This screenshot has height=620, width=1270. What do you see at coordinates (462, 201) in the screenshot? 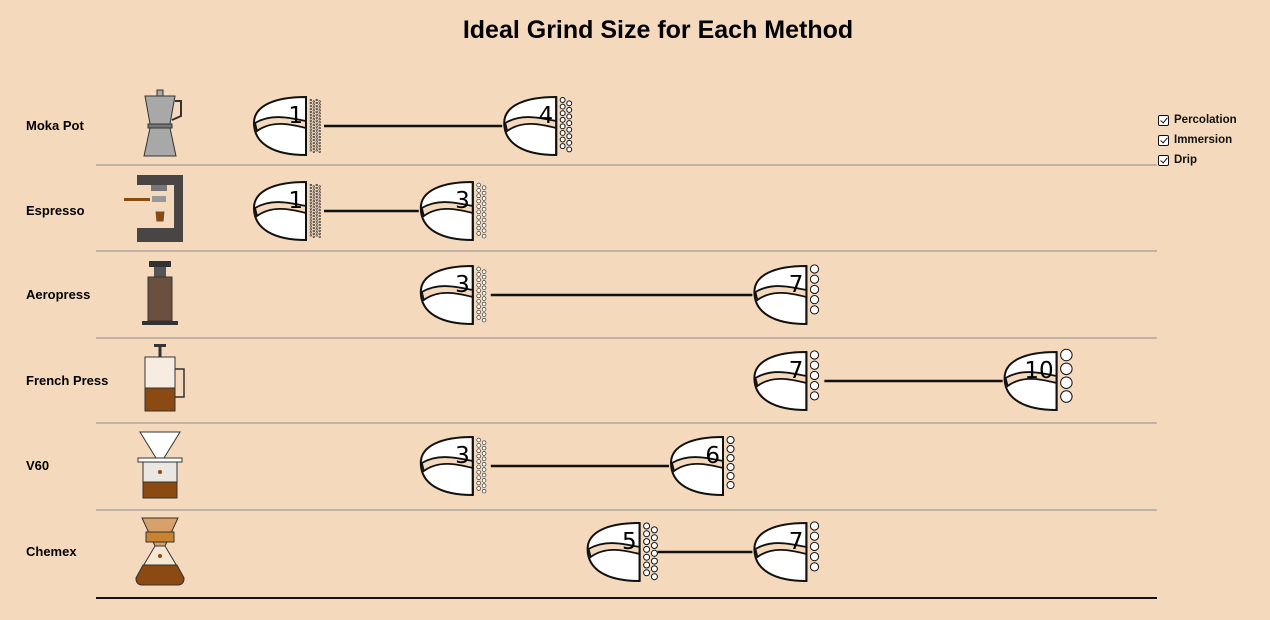
I see `grind-value-label: 3` at bounding box center [462, 201].